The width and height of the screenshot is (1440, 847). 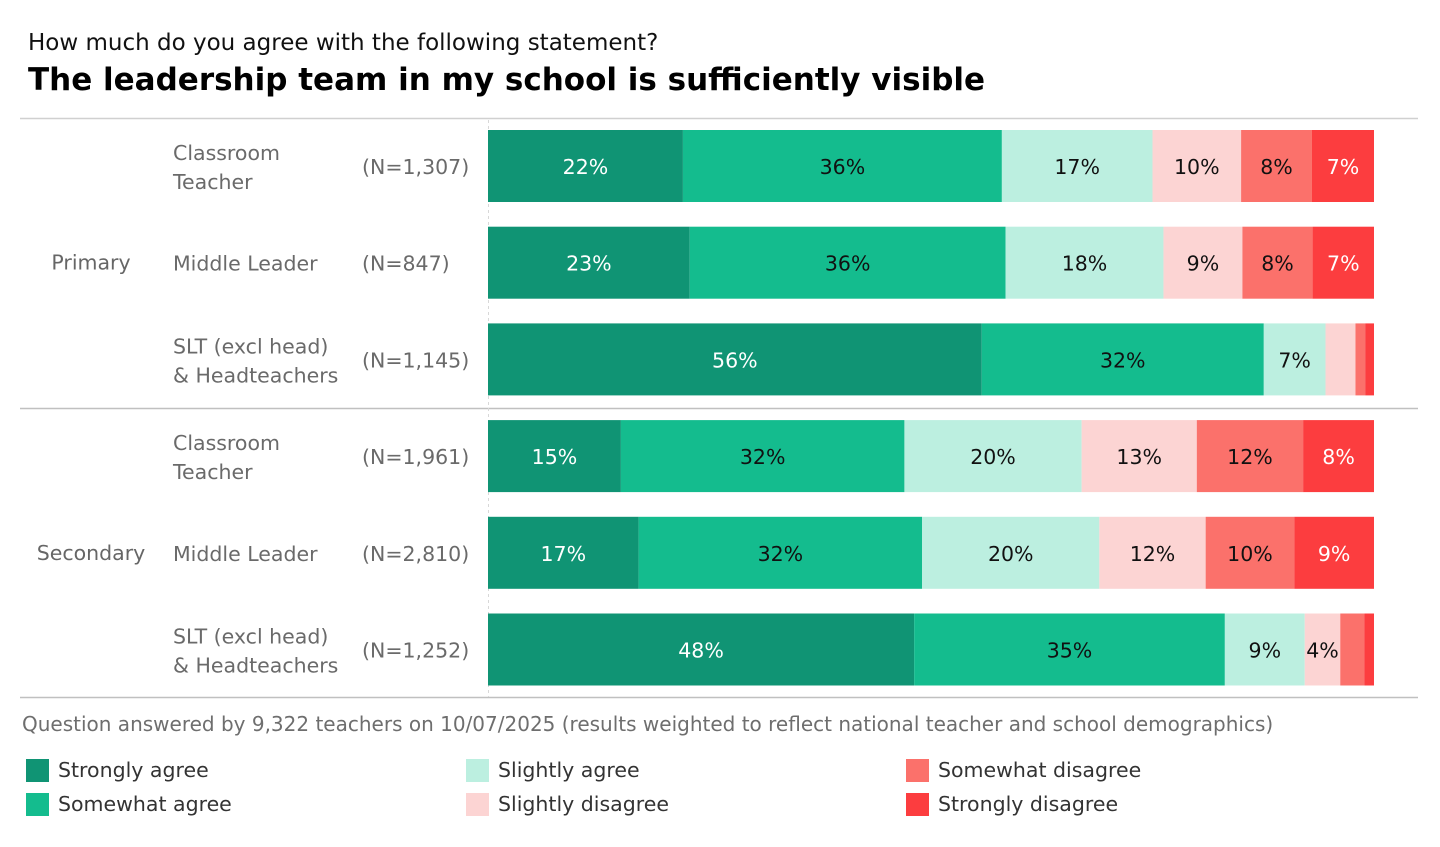 I want to click on group-label: Primary, so click(x=90, y=263).